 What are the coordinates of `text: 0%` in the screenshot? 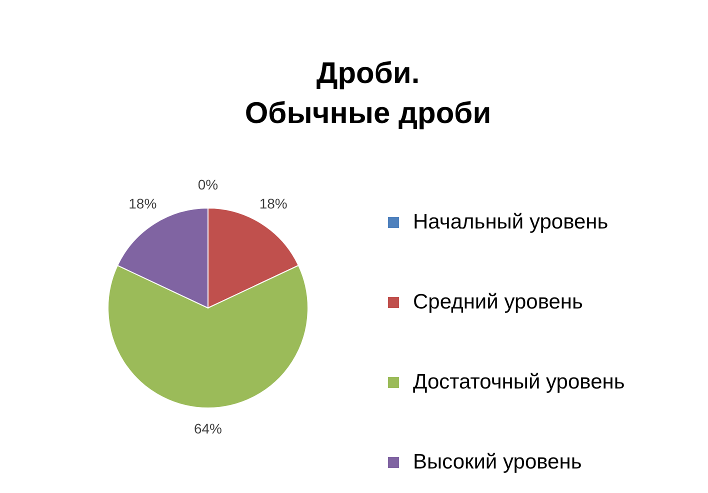 It's located at (208, 184).